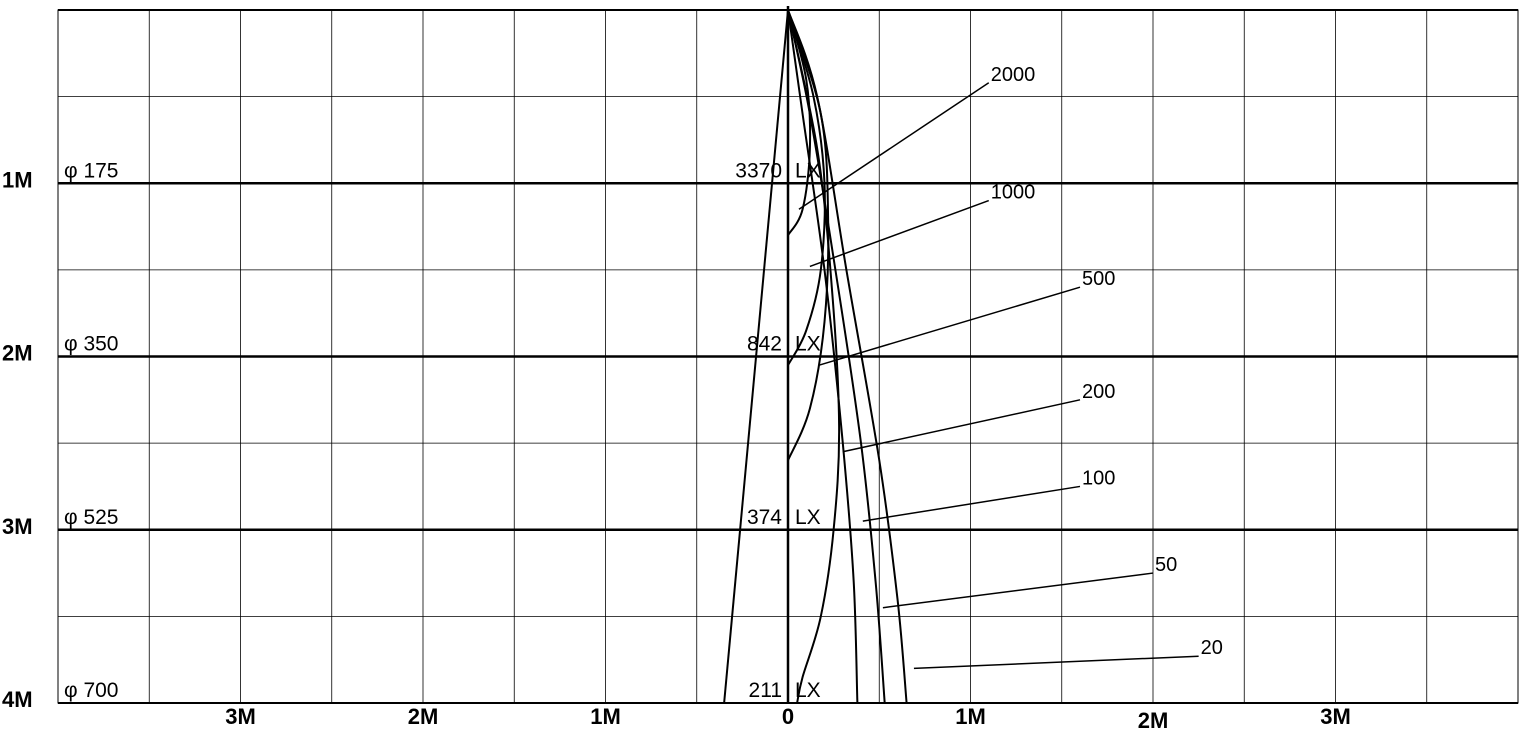  Describe the element at coordinates (894, 146) in the screenshot. I see `leader-line-2000` at that location.